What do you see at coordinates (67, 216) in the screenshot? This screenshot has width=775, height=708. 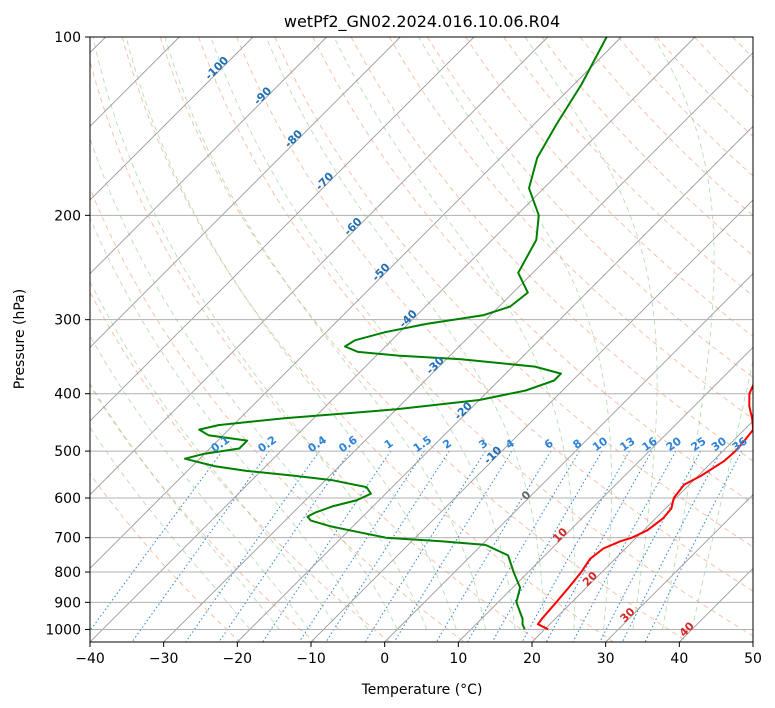 I see `y-tick-label: 200` at bounding box center [67, 216].